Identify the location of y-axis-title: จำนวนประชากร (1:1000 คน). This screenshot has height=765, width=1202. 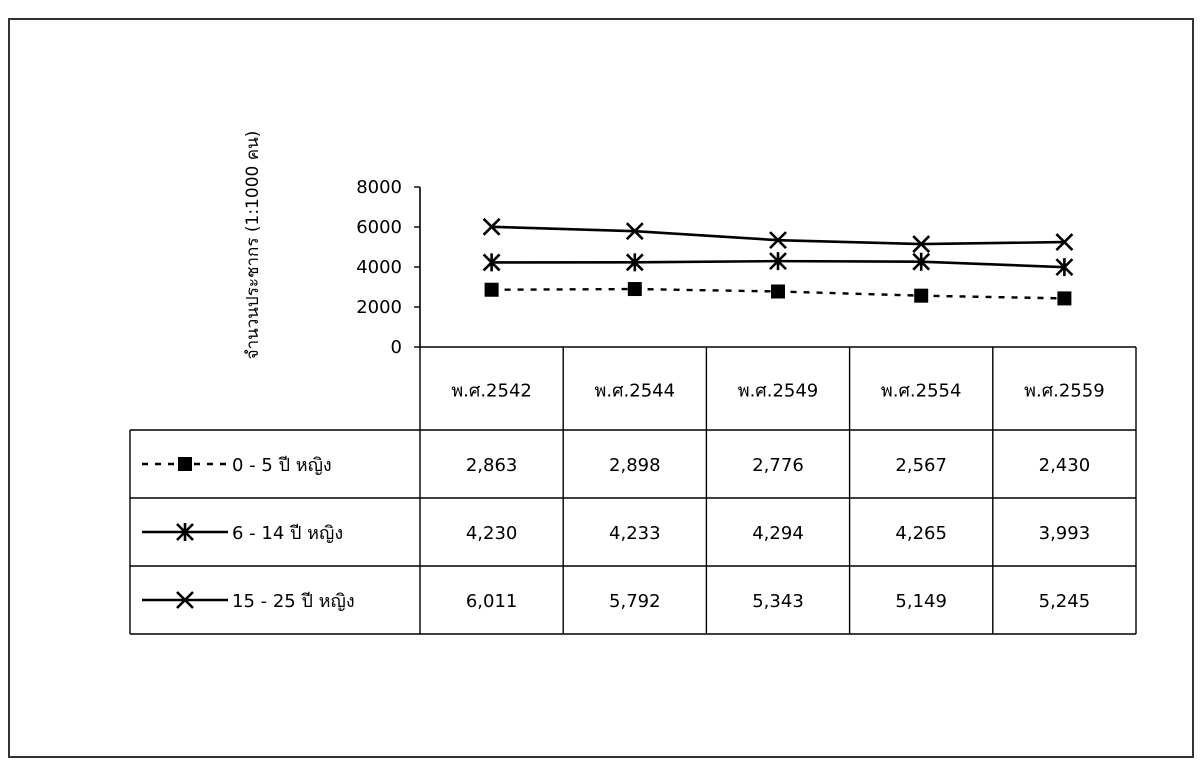
(253, 245).